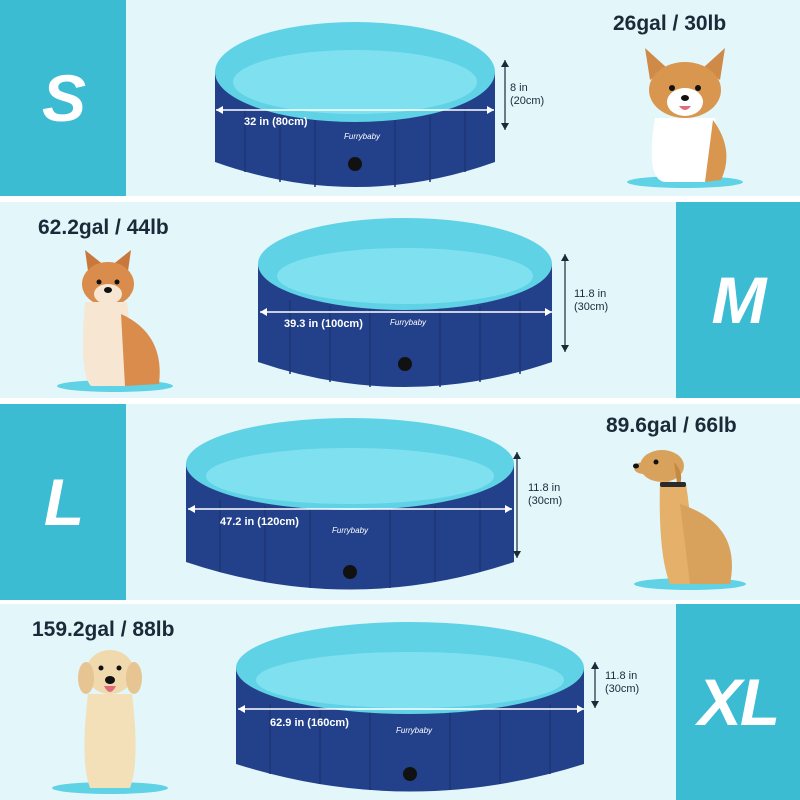 The width and height of the screenshot is (800, 800). What do you see at coordinates (685, 118) in the screenshot?
I see `corgi-icon` at bounding box center [685, 118].